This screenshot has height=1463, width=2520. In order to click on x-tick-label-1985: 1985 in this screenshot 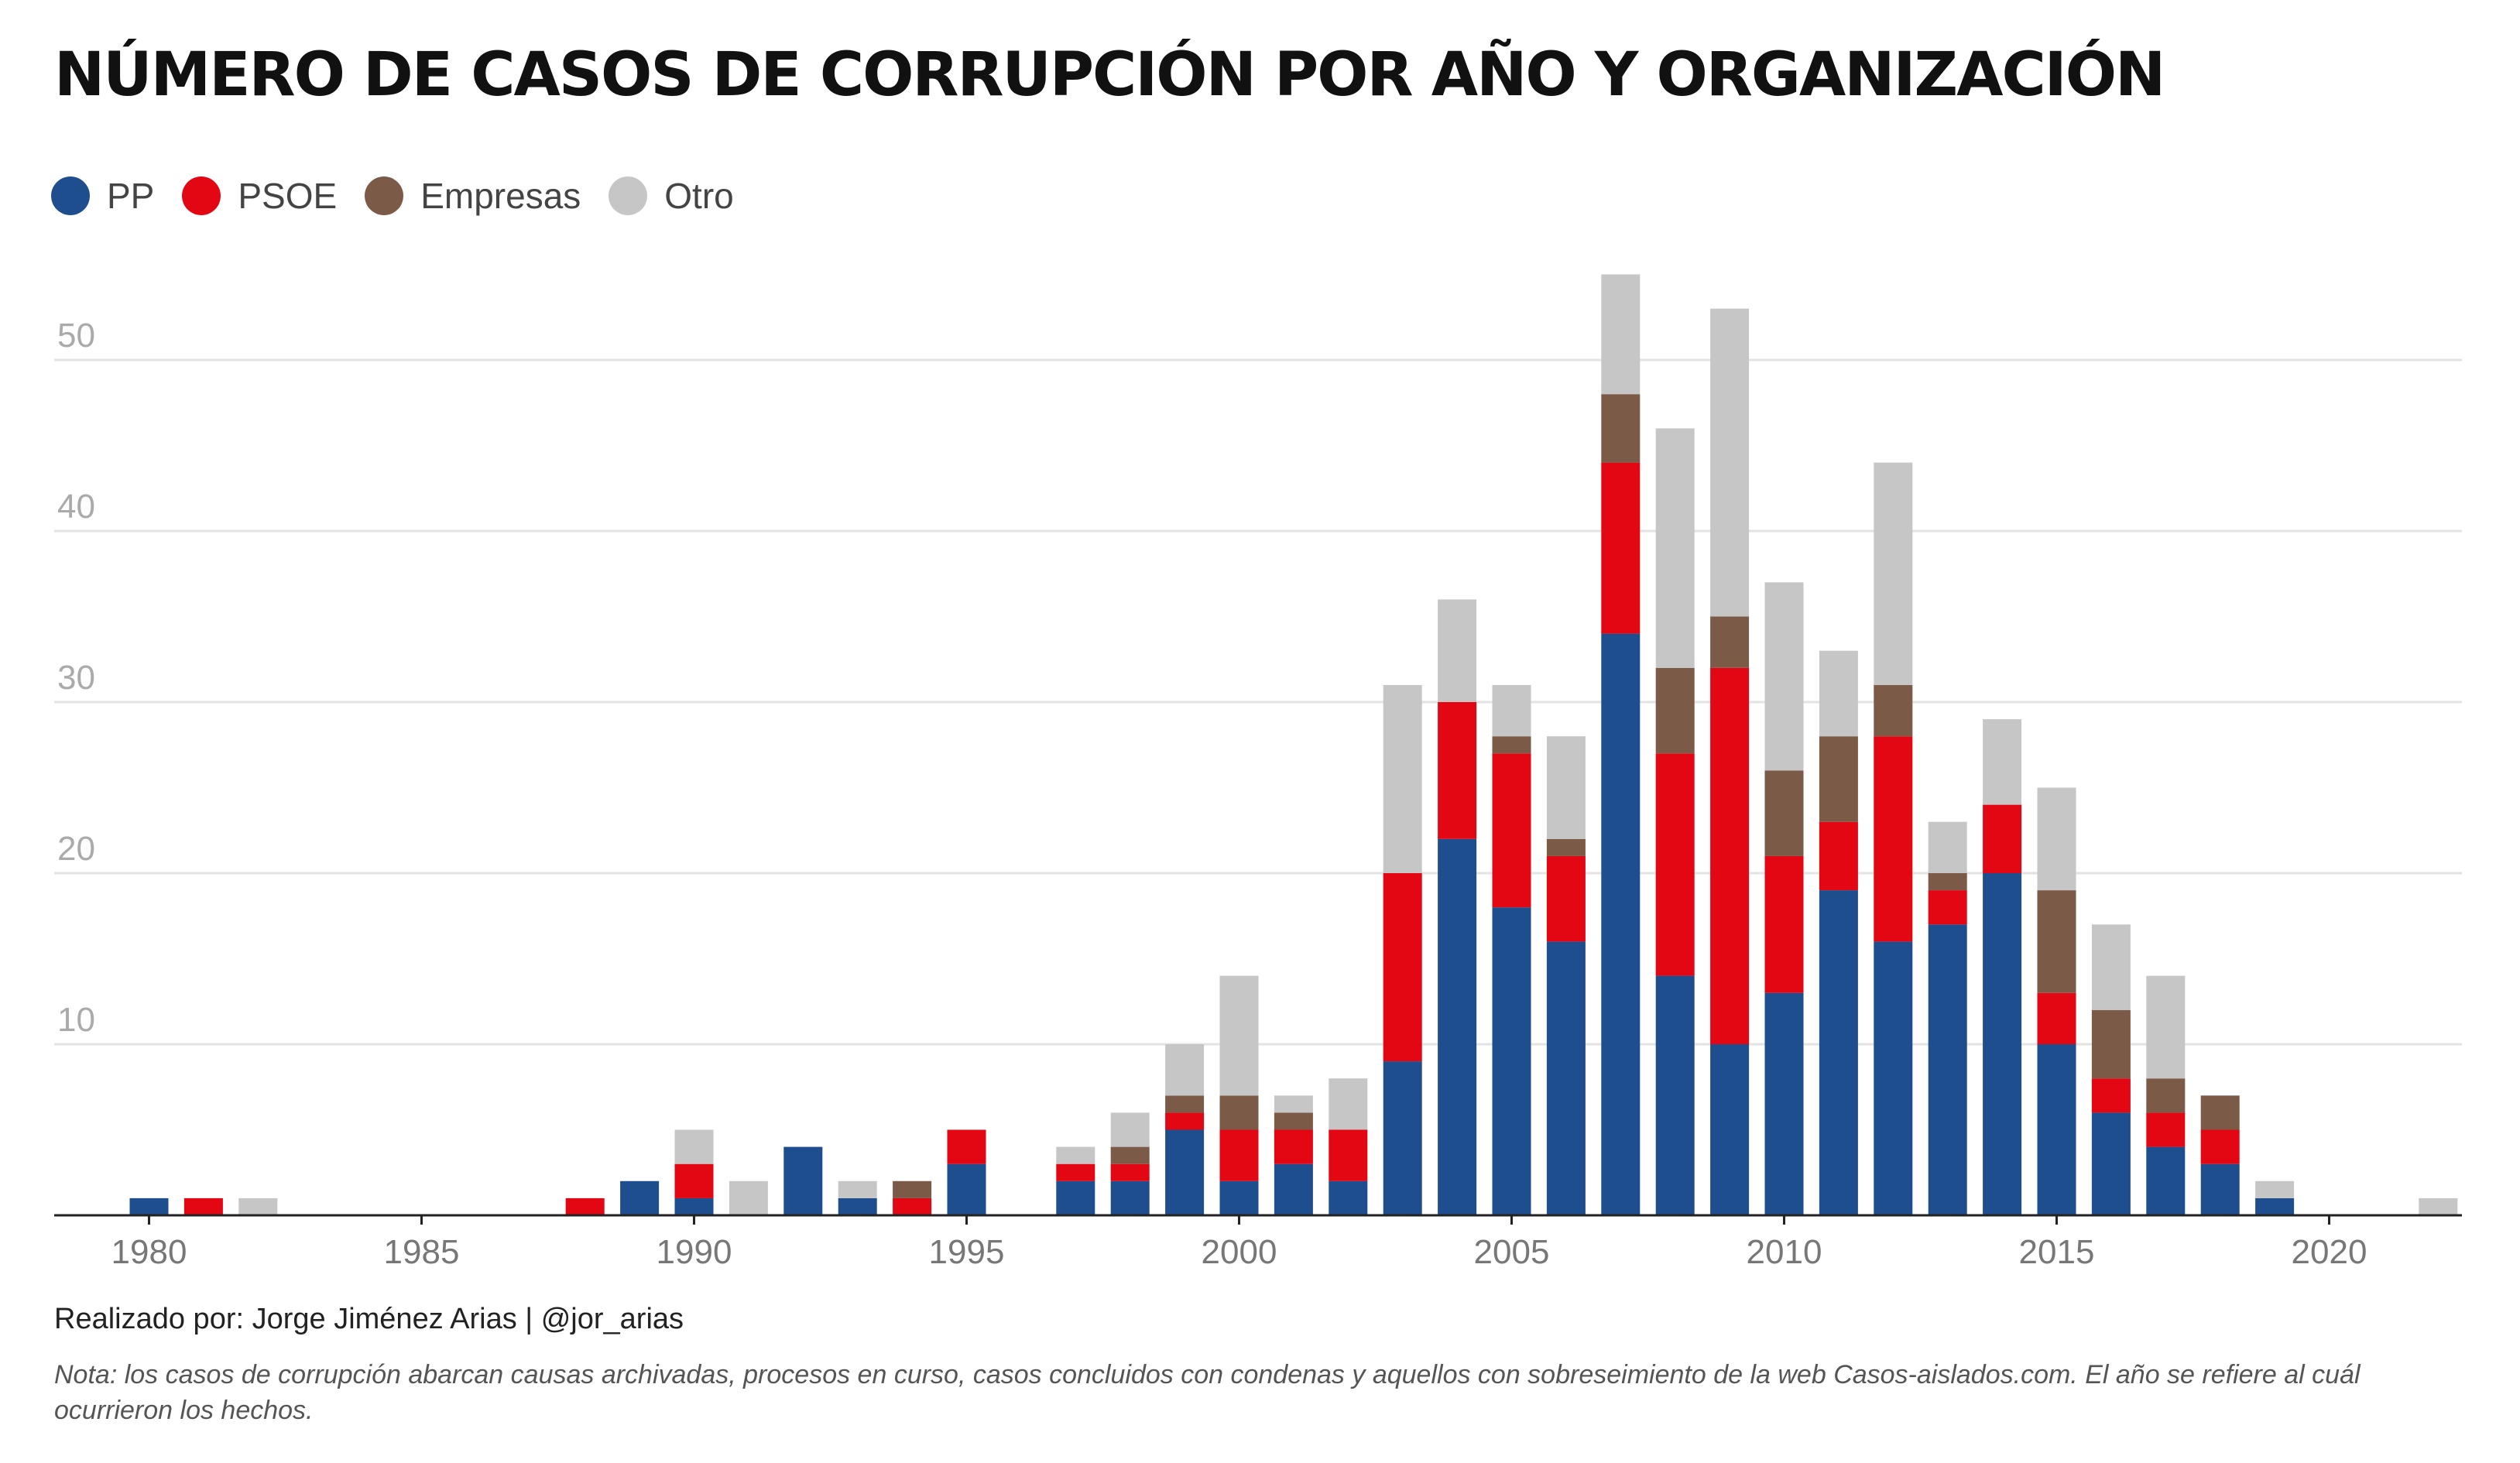, I will do `click(422, 1252)`.